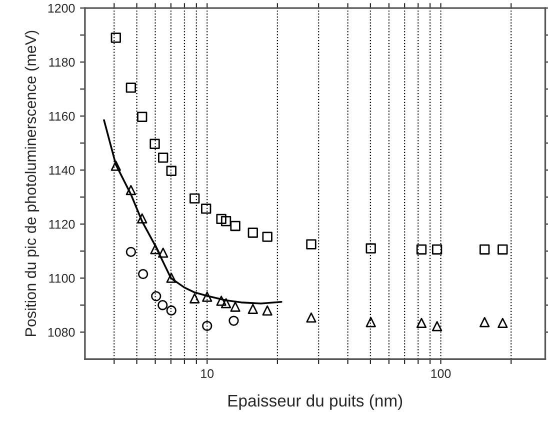  I want to click on y-tick-label: 1080, so click(61, 332).